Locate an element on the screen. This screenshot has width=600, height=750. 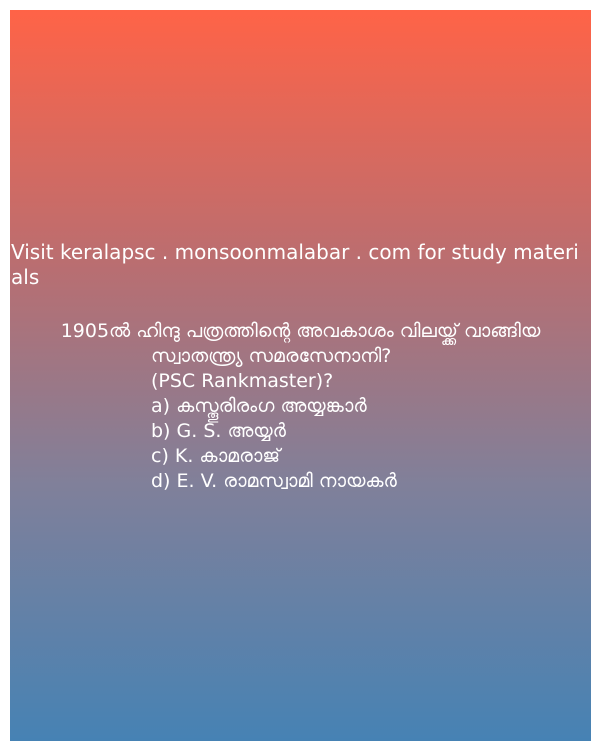
question-text-line2: സ്വാതന്ത്ര്യ സമരസേനാനി? is located at coordinates (271, 356).